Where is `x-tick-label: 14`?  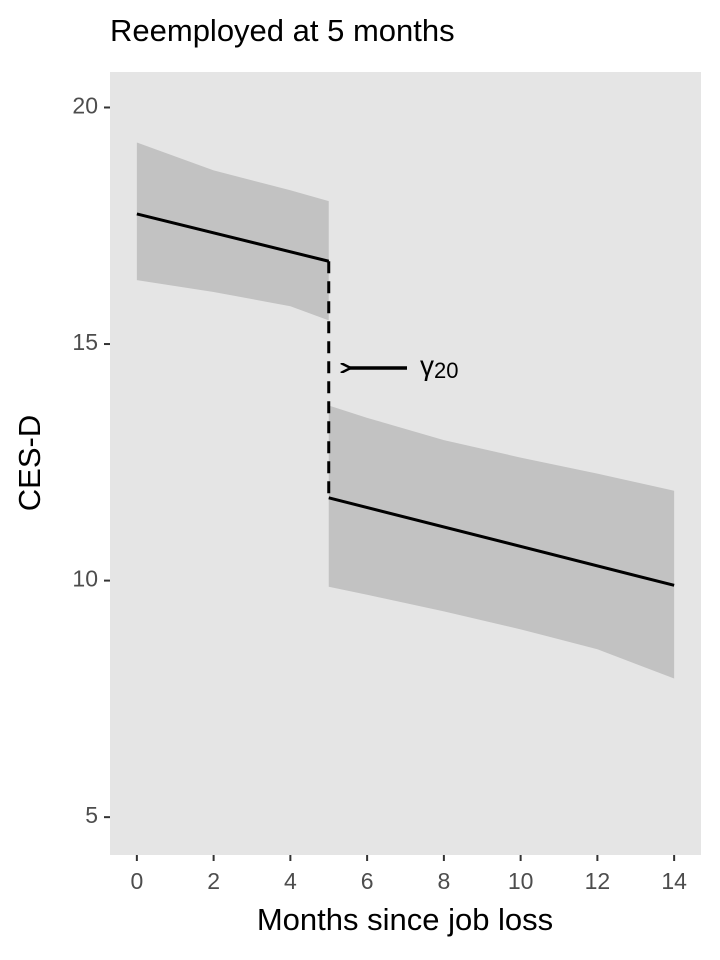 x-tick-label: 14 is located at coordinates (674, 881).